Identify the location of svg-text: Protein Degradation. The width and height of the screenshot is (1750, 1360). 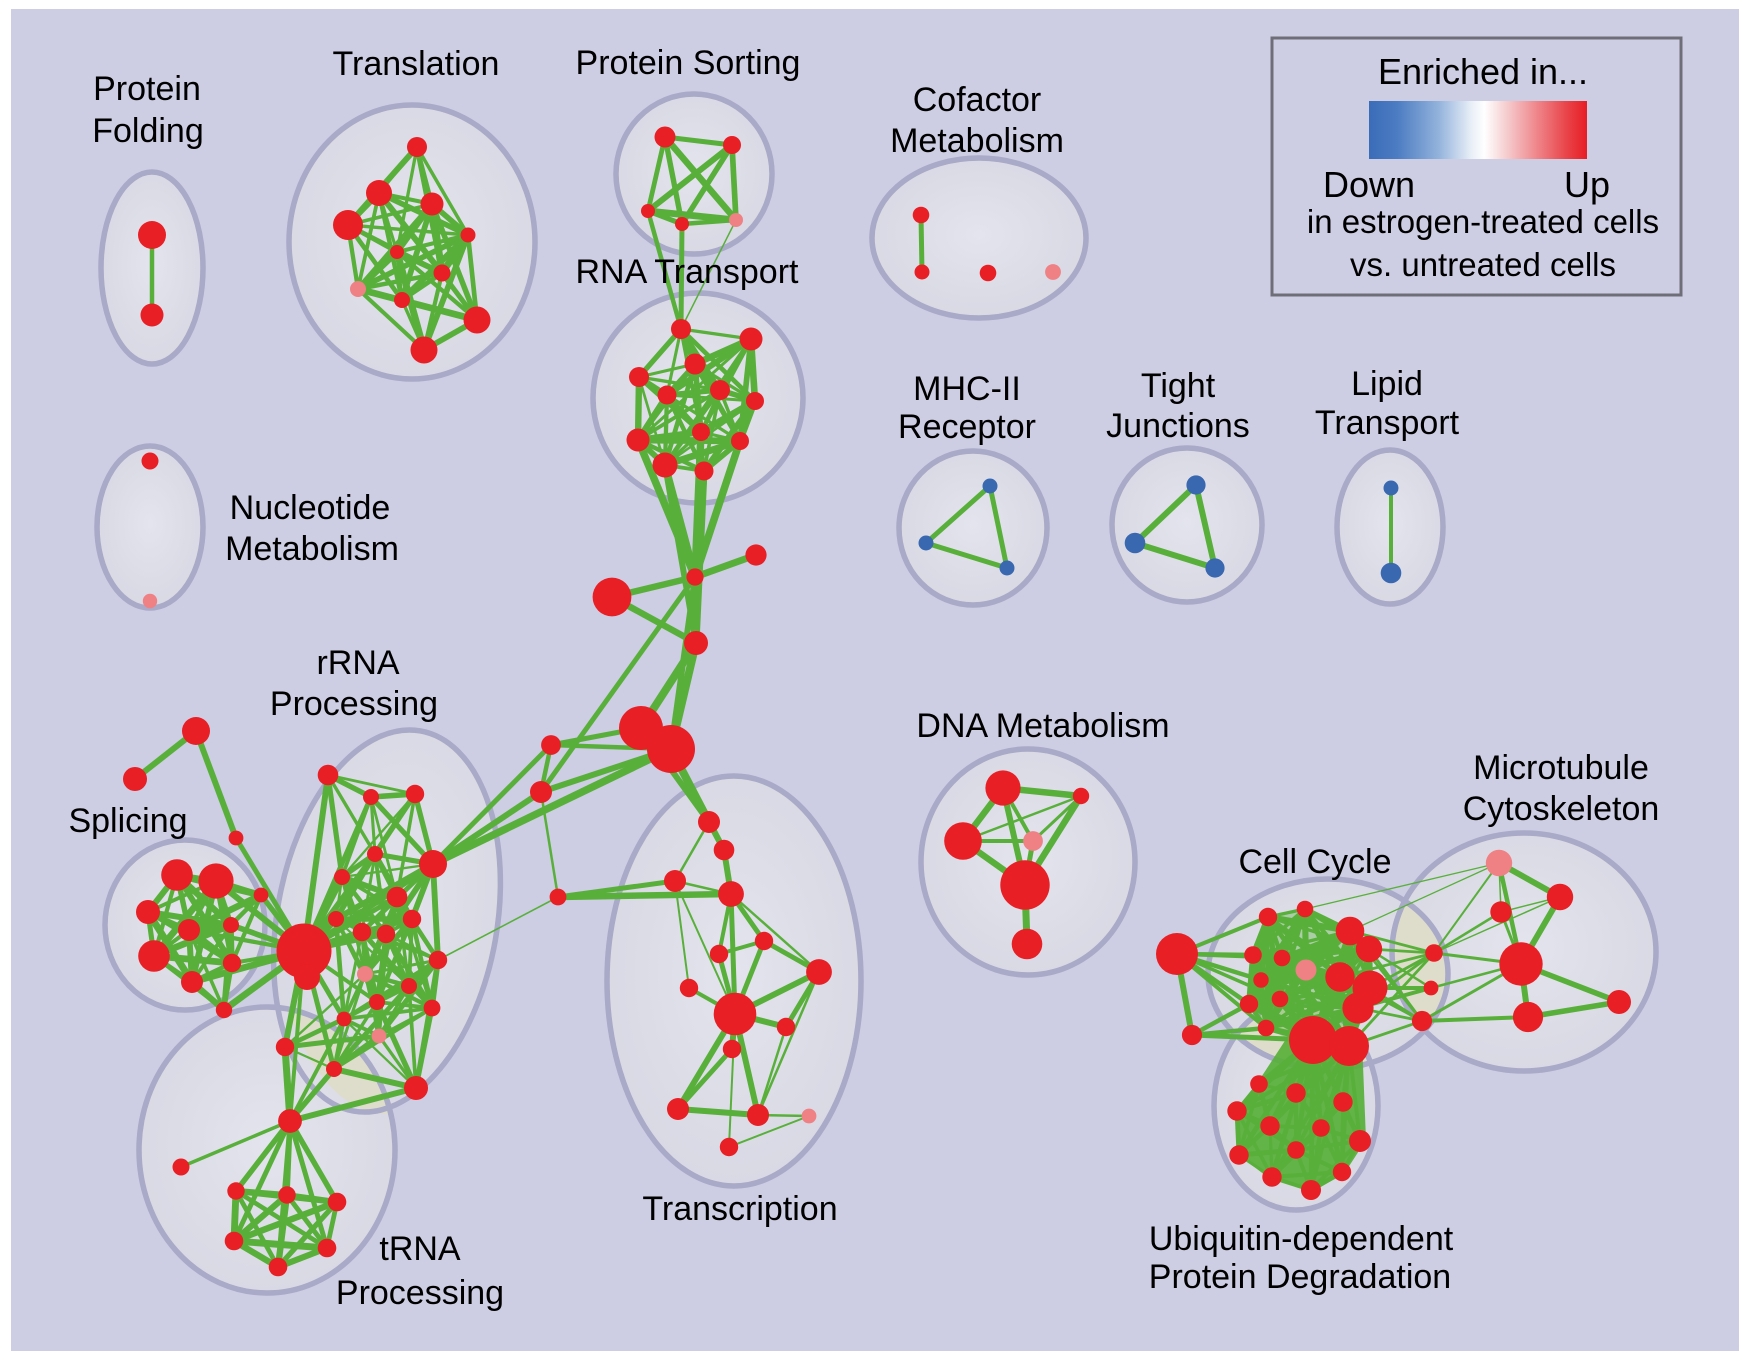
(1300, 1277).